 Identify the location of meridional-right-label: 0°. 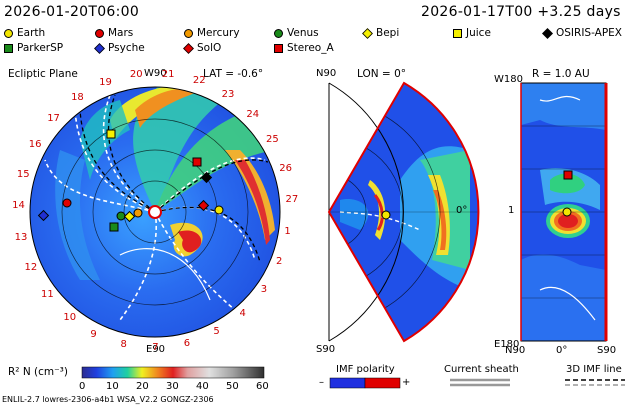
(462, 210).